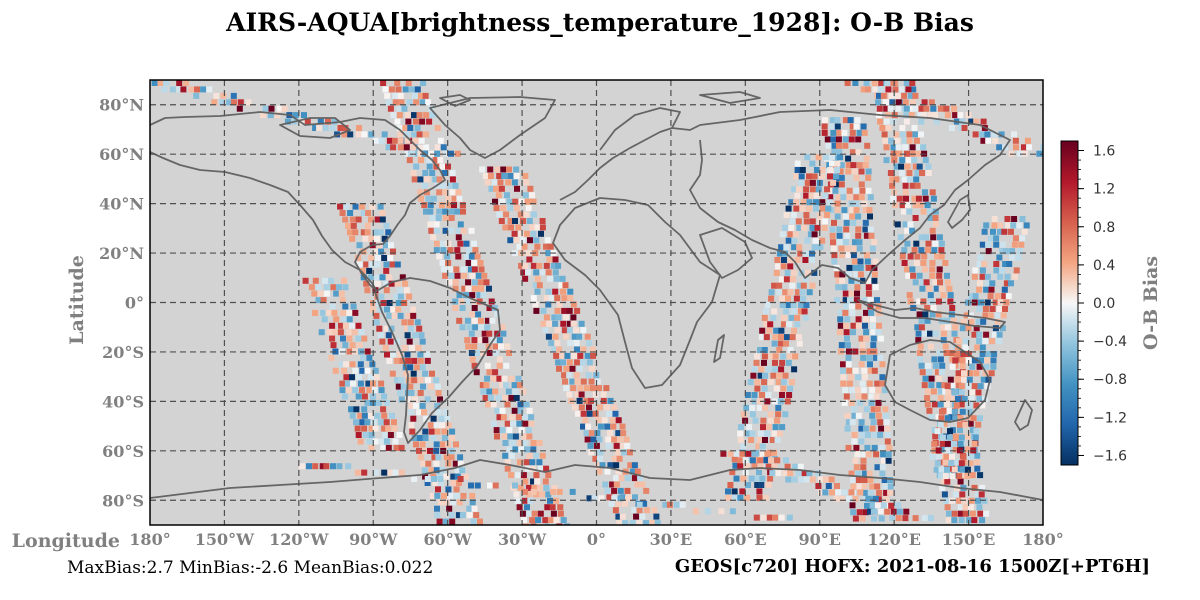 The image size is (1200, 600). Describe the element at coordinates (492, 127) in the screenshot. I see `coastline-greenland` at that location.